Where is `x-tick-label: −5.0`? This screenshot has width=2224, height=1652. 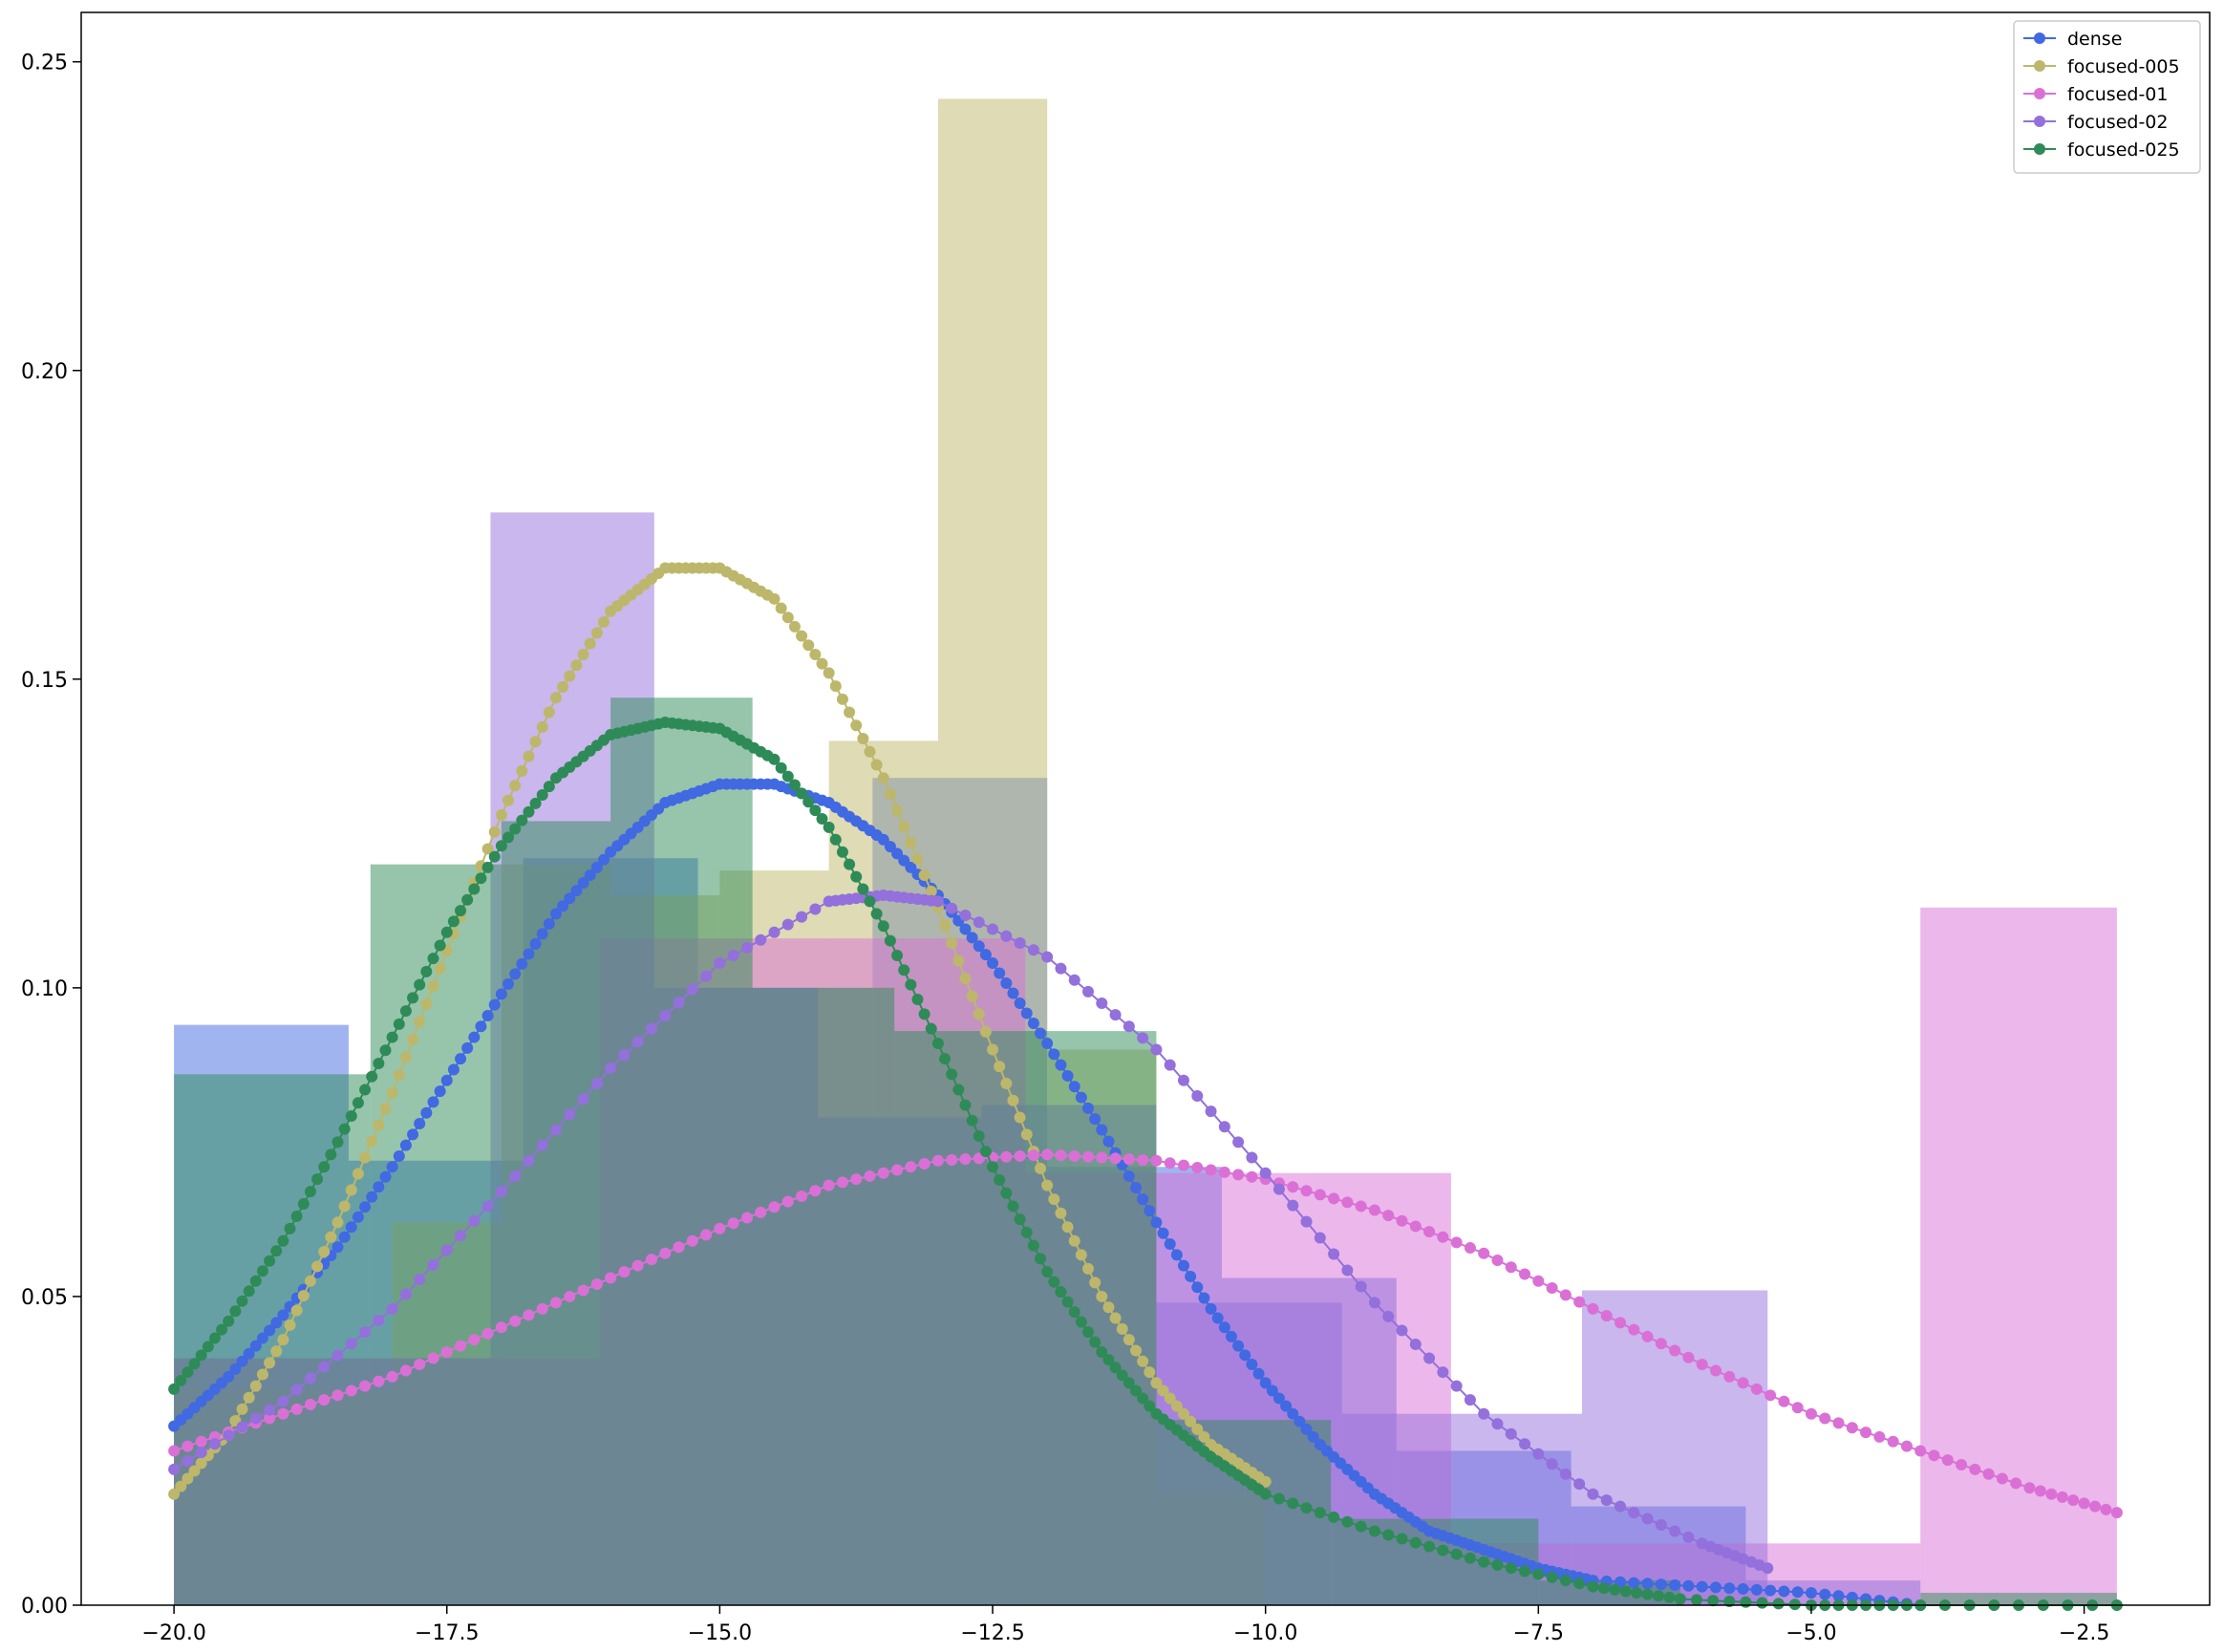
x-tick-label: −5.0 is located at coordinates (1811, 1633).